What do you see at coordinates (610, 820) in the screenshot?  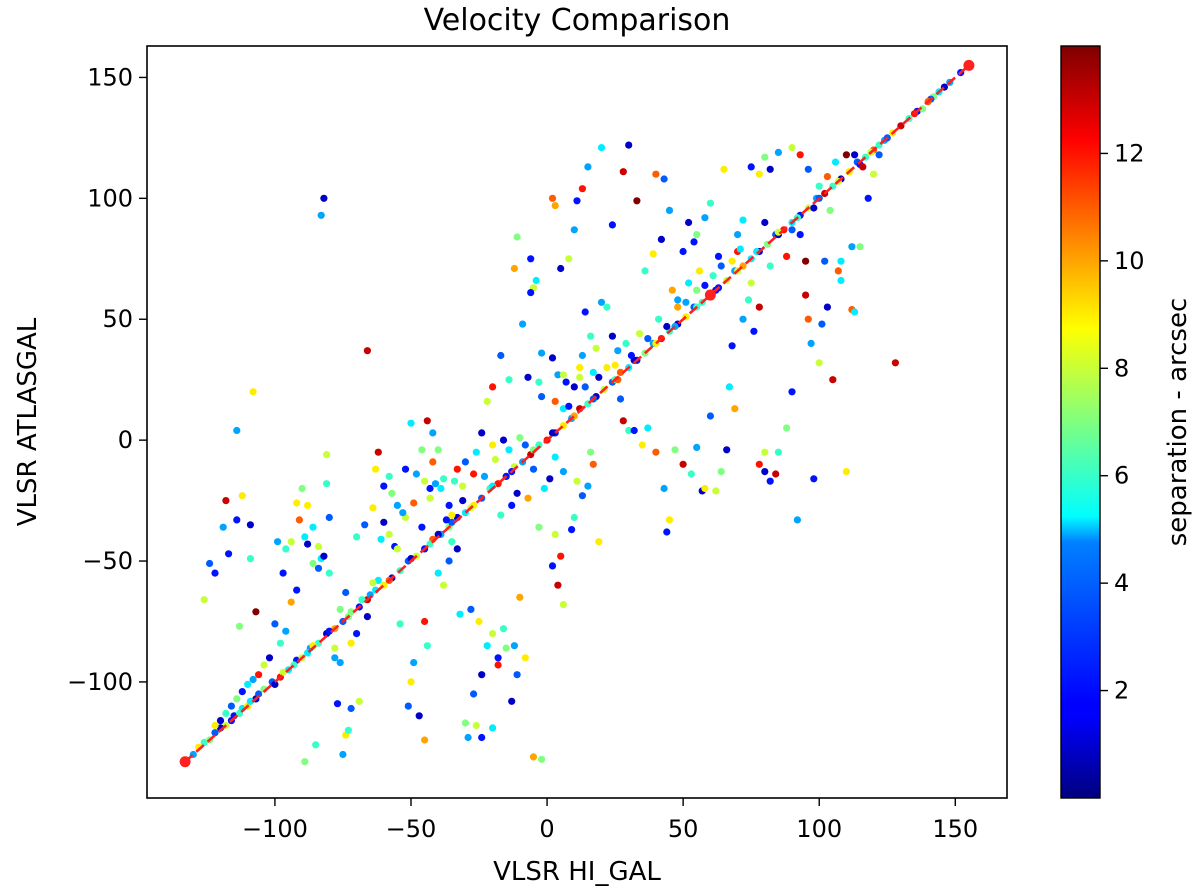 I see `x-axis-ticks: −100 −50 0 50 100 150` at bounding box center [610, 820].